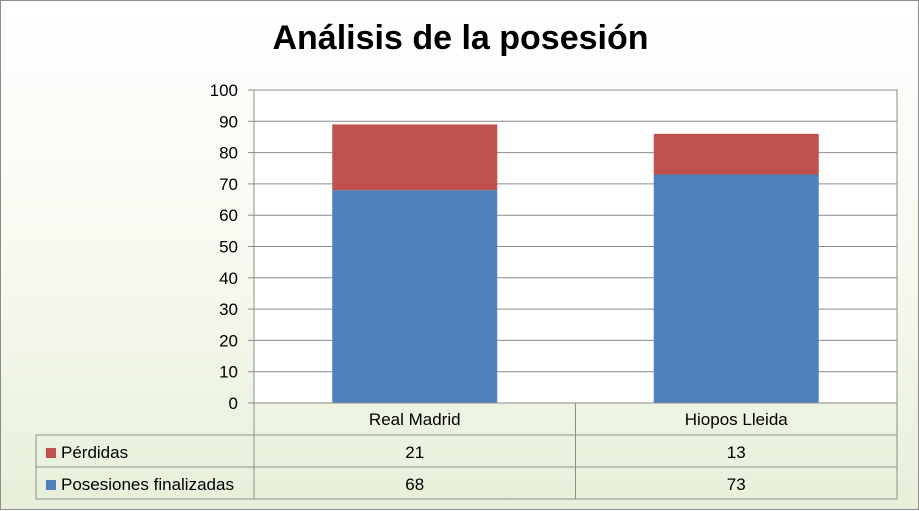 This screenshot has height=511, width=919. What do you see at coordinates (228, 372) in the screenshot?
I see `y-tick-label: 10` at bounding box center [228, 372].